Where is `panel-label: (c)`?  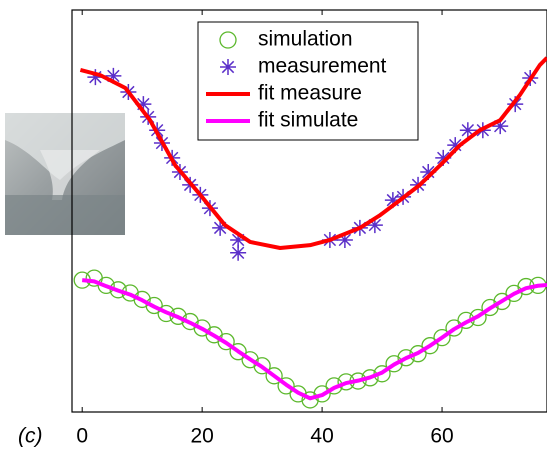
panel-label: (c) is located at coordinates (30, 436).